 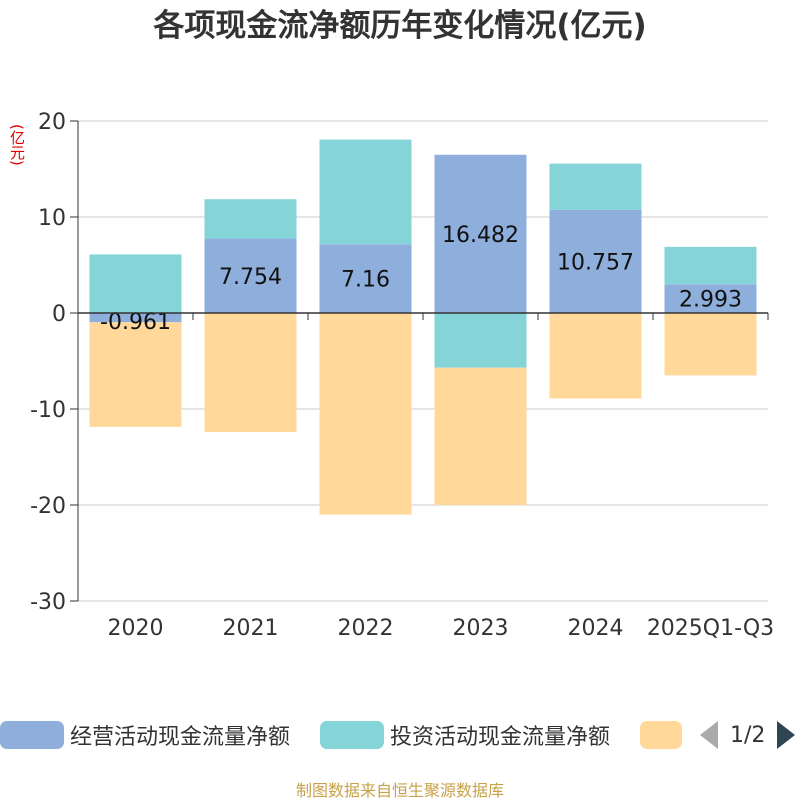 I want to click on y-axis-unit: (亿元), so click(x=17, y=145).